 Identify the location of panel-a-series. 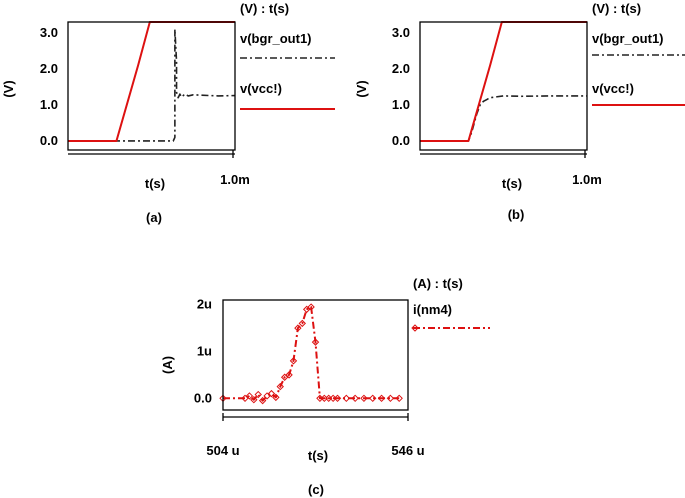
(152, 81).